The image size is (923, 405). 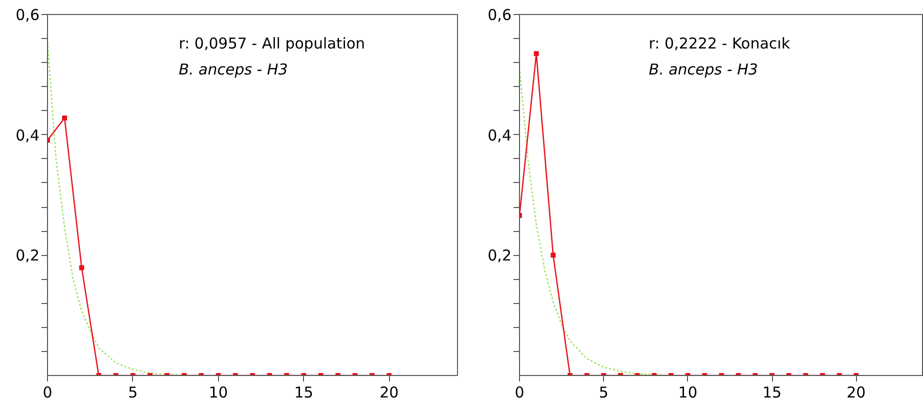 What do you see at coordinates (719, 43) in the screenshot?
I see `annotation: r: 0,2222 - Konacık` at bounding box center [719, 43].